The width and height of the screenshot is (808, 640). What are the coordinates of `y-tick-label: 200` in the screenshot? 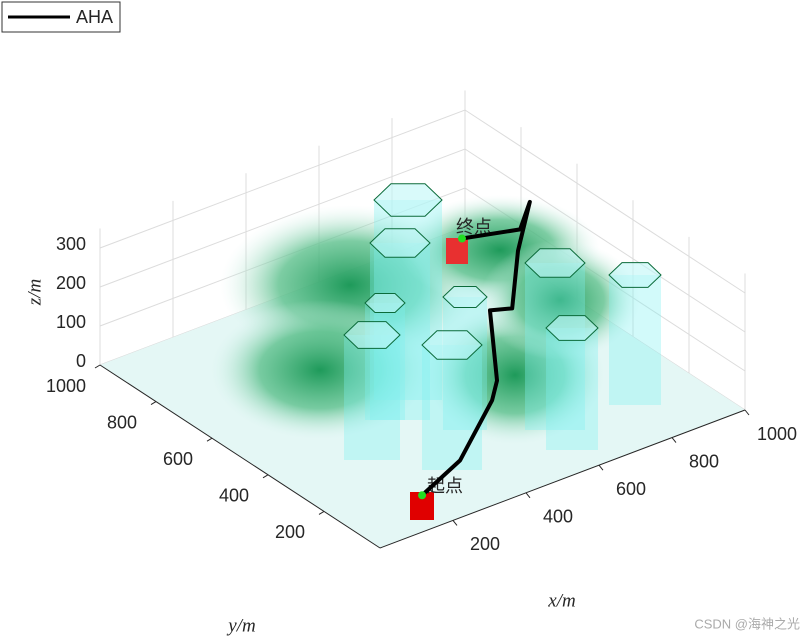 It's located at (290, 532).